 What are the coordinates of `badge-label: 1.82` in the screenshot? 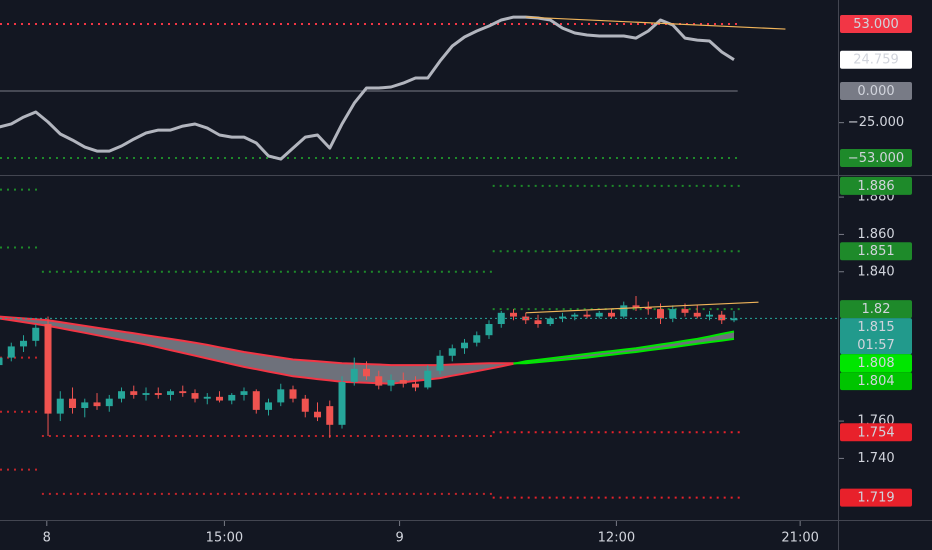 It's located at (876, 309).